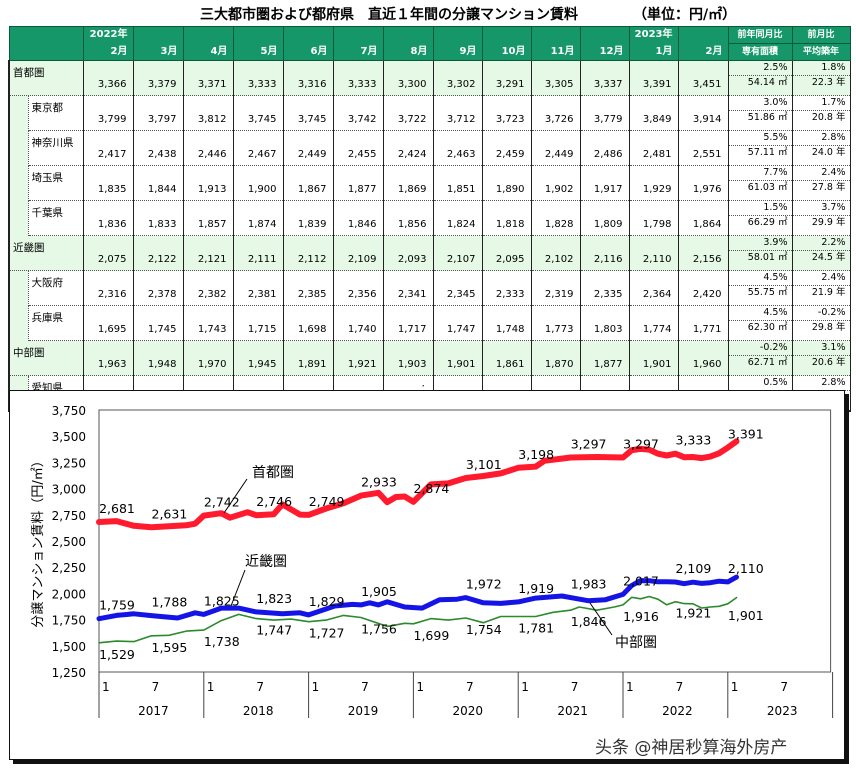 This screenshot has height=771, width=856. Describe the element at coordinates (703, 183) in the screenshot. I see `rent-cell: 1,976` at that location.